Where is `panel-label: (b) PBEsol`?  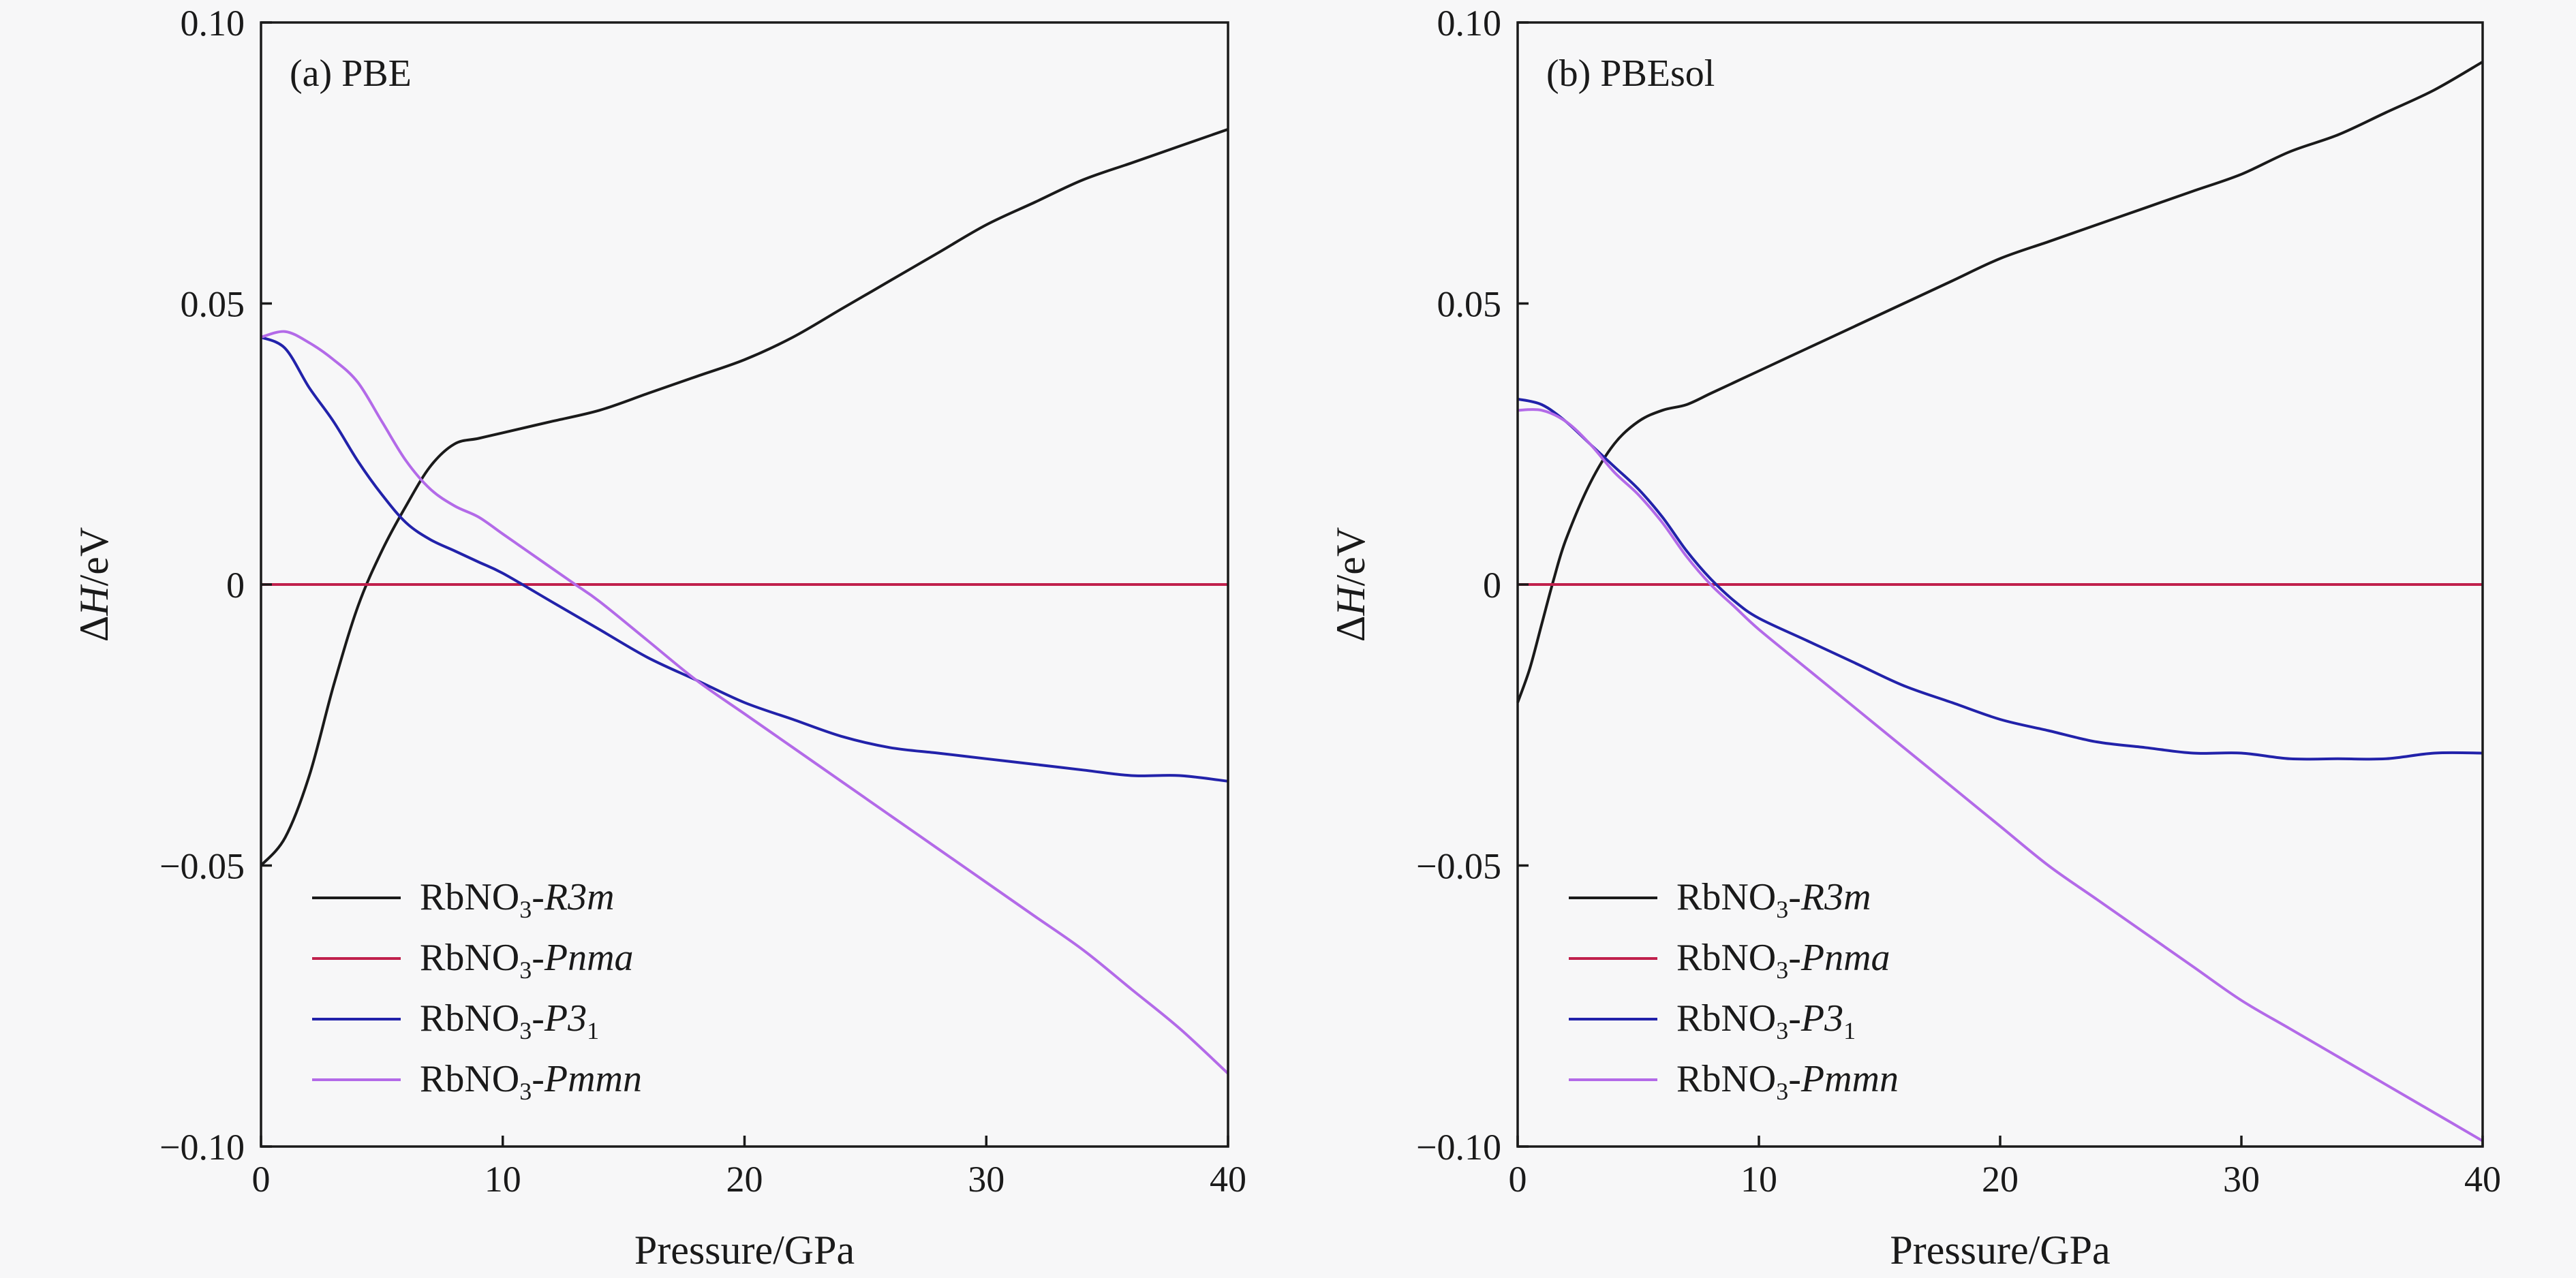
panel-label: (b) PBEsol is located at coordinates (1630, 74).